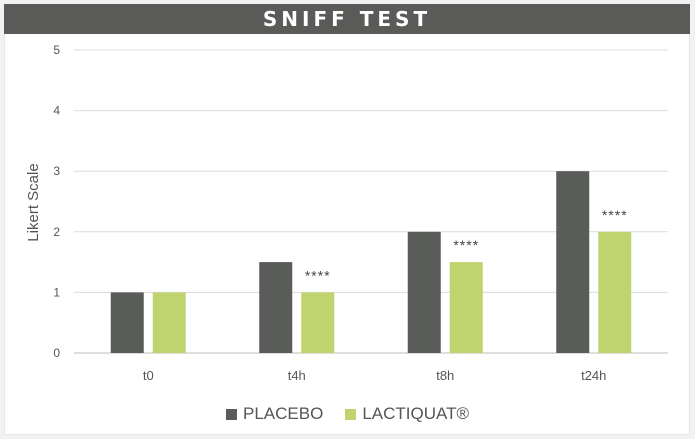  I want to click on legend-label-lactiquat: LACTIQUAT®, so click(415, 413).